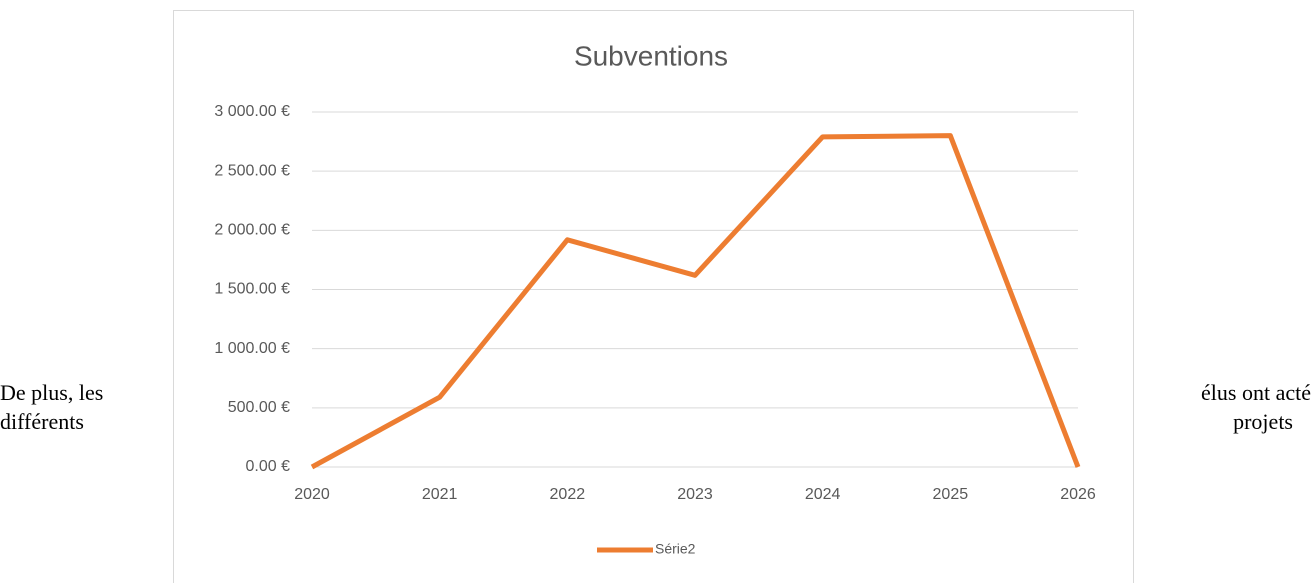 The width and height of the screenshot is (1311, 583). I want to click on x-tick-label: 2022, so click(568, 494).